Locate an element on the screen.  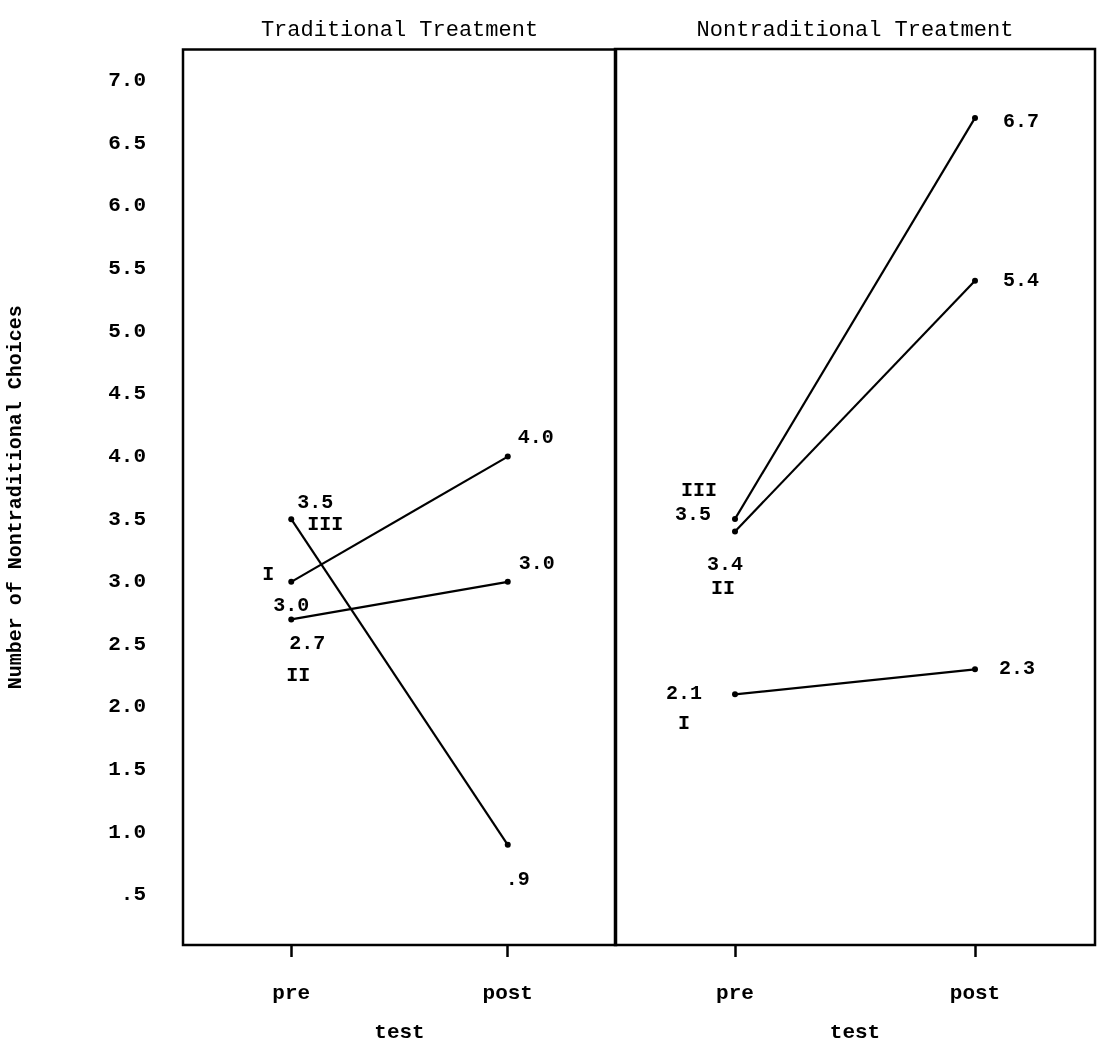
data-label: 3.4 is located at coordinates (725, 565).